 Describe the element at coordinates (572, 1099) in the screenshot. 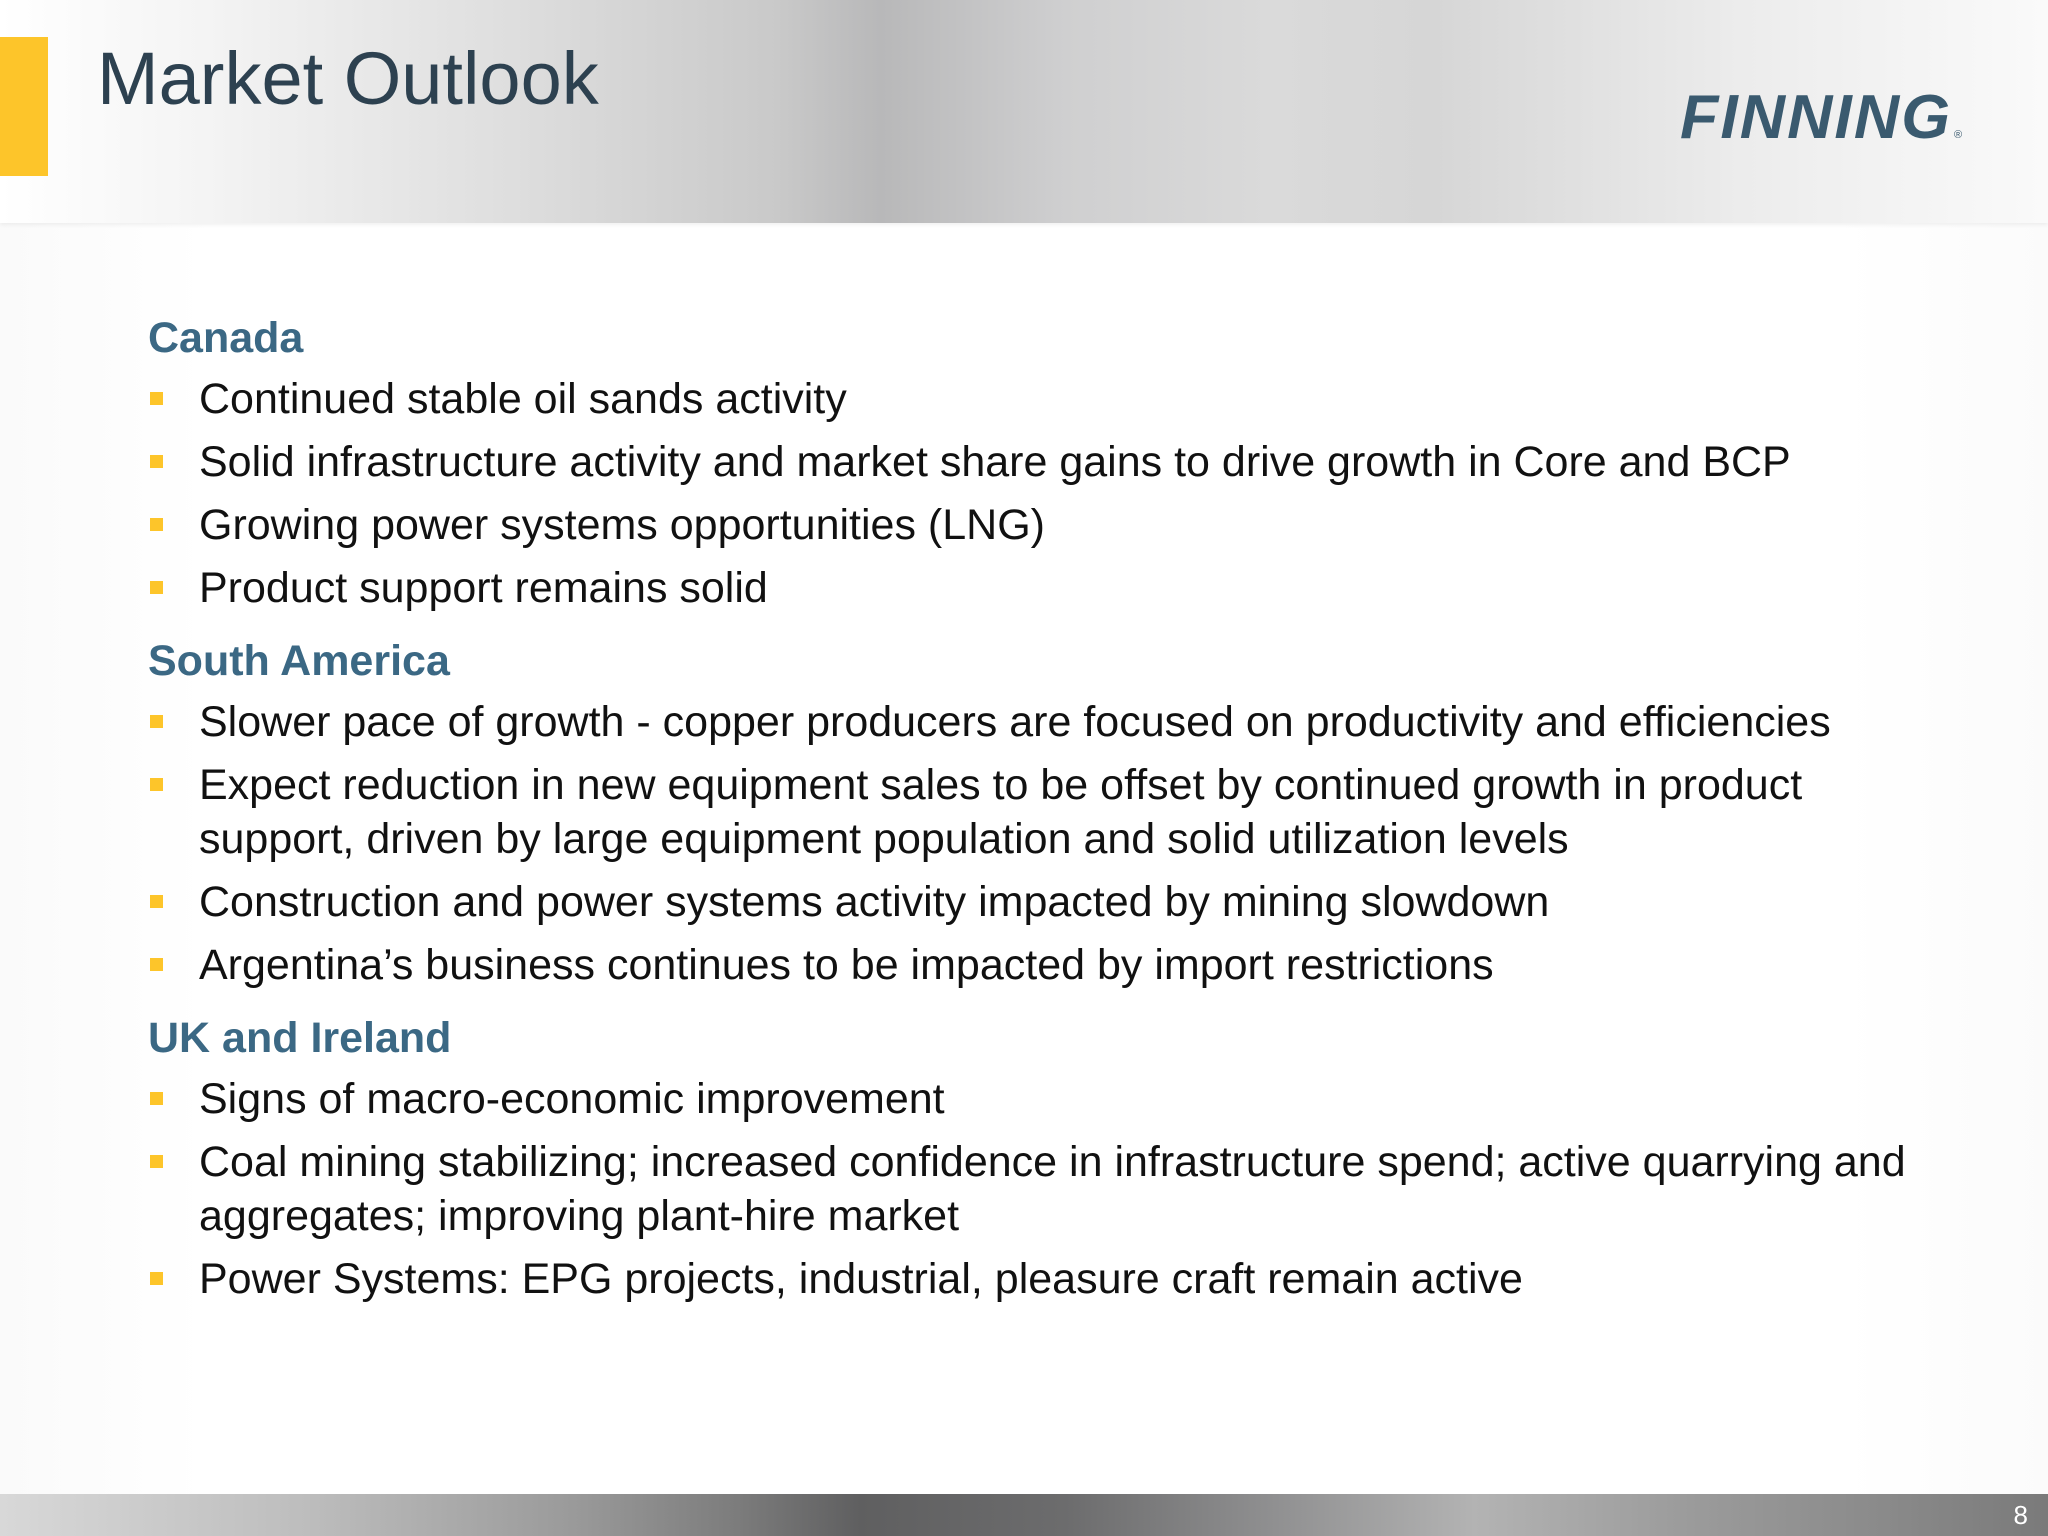

I see `bullet-text: Signs of macro-economic improvement` at that location.